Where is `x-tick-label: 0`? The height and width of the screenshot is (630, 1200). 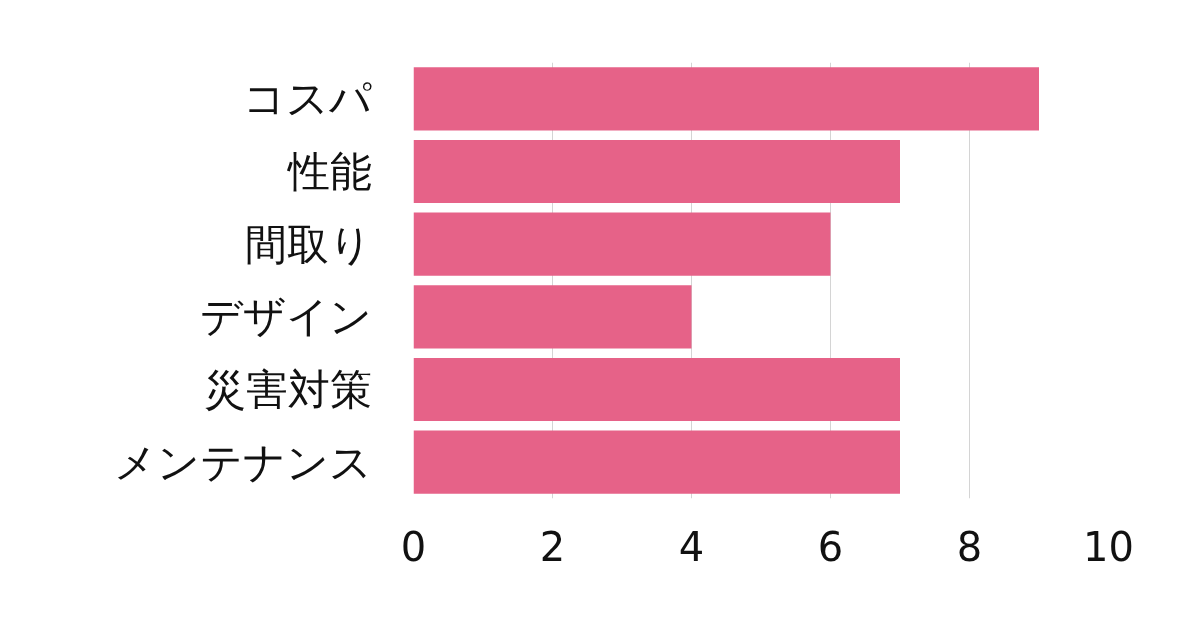
x-tick-label: 0 is located at coordinates (413, 546).